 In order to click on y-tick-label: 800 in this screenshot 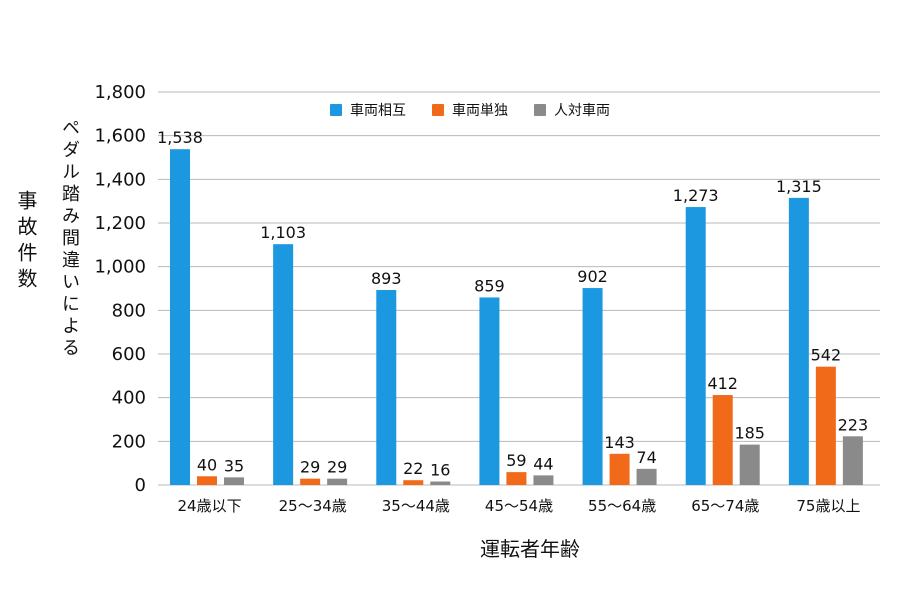, I will do `click(129, 310)`.